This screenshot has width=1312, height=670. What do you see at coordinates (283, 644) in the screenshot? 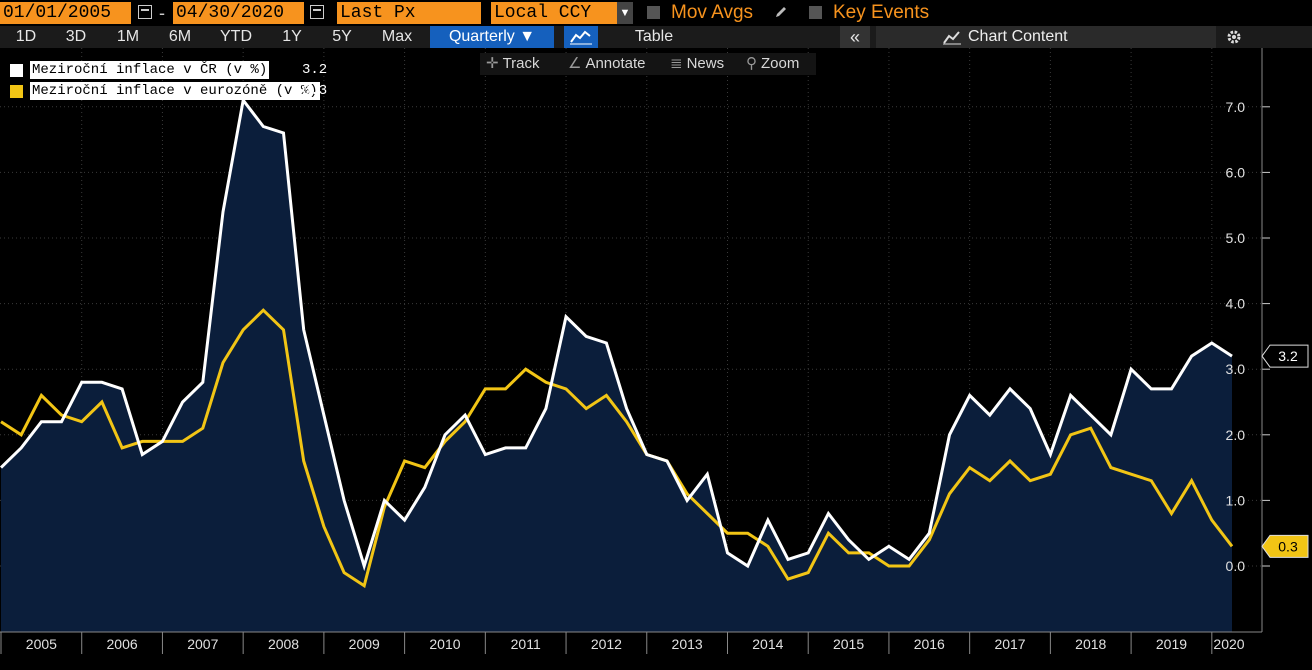
I see `x-tick-label: 2008` at bounding box center [283, 644].